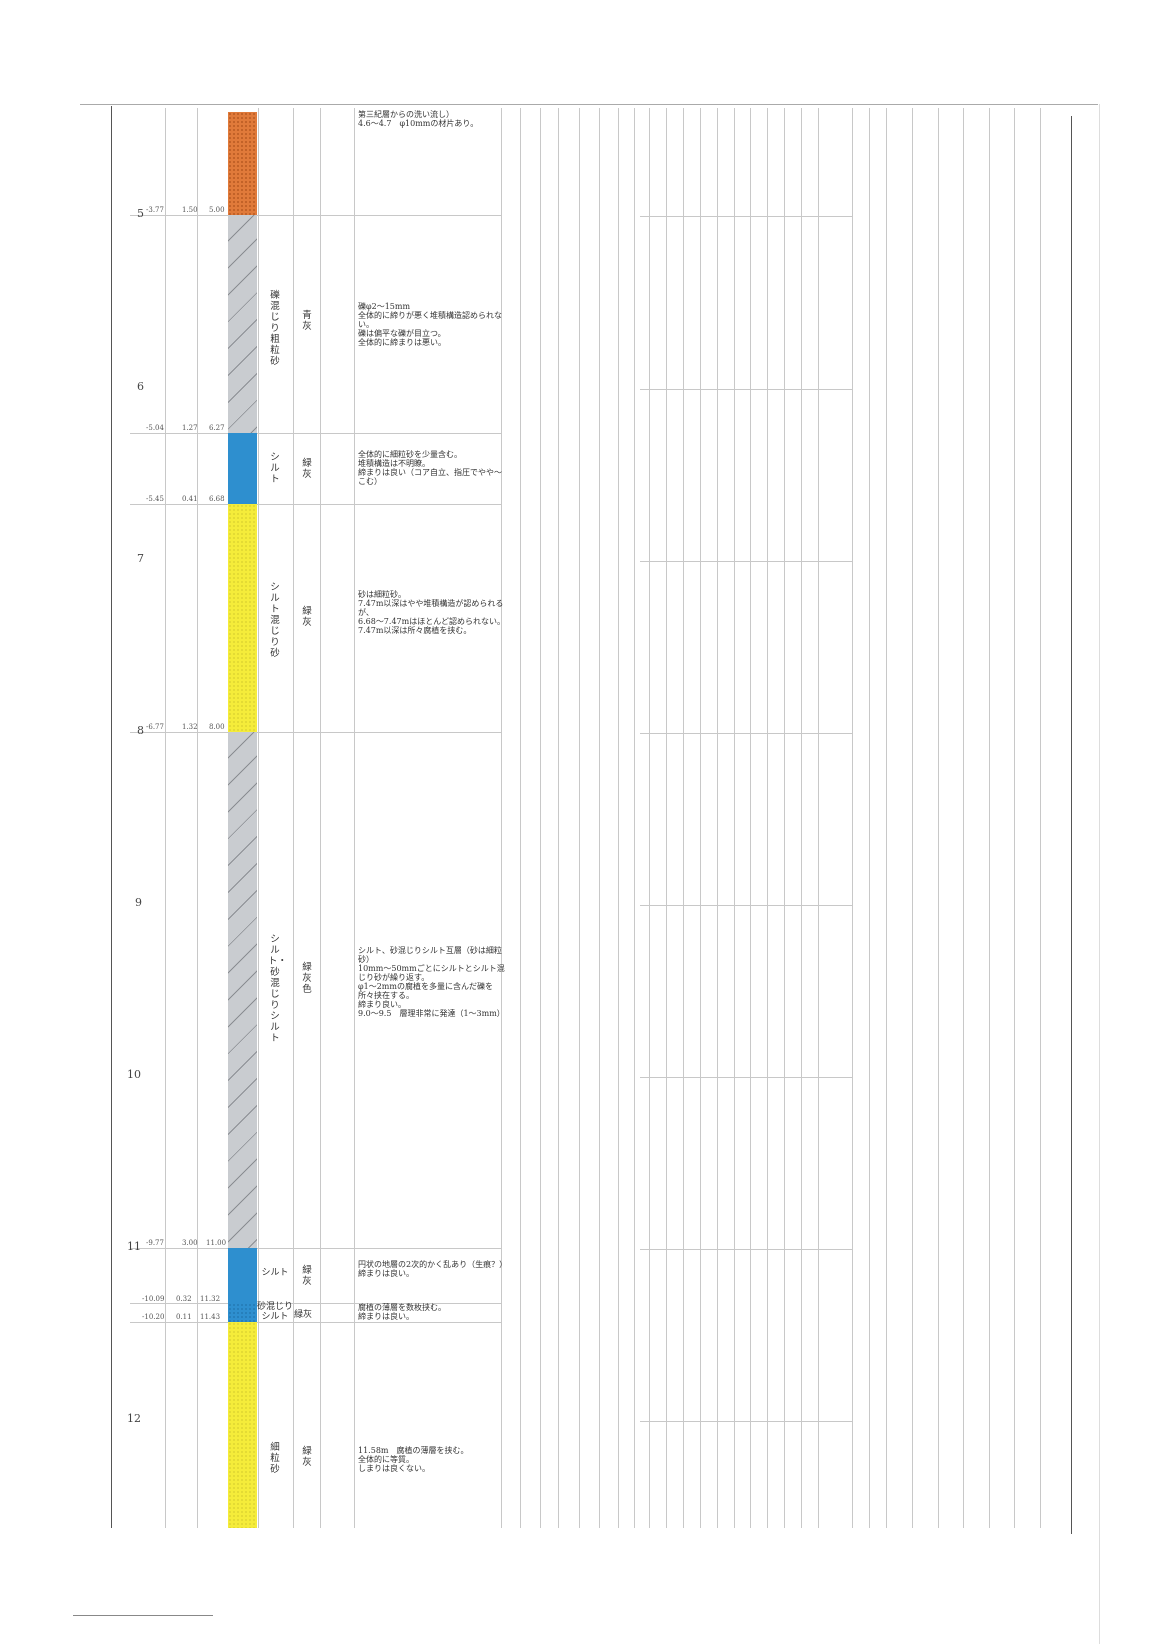 Image resolution: width=1168 pixels, height=1652 pixels. What do you see at coordinates (140, 213) in the screenshot?
I see `depth-label: 5` at bounding box center [140, 213].